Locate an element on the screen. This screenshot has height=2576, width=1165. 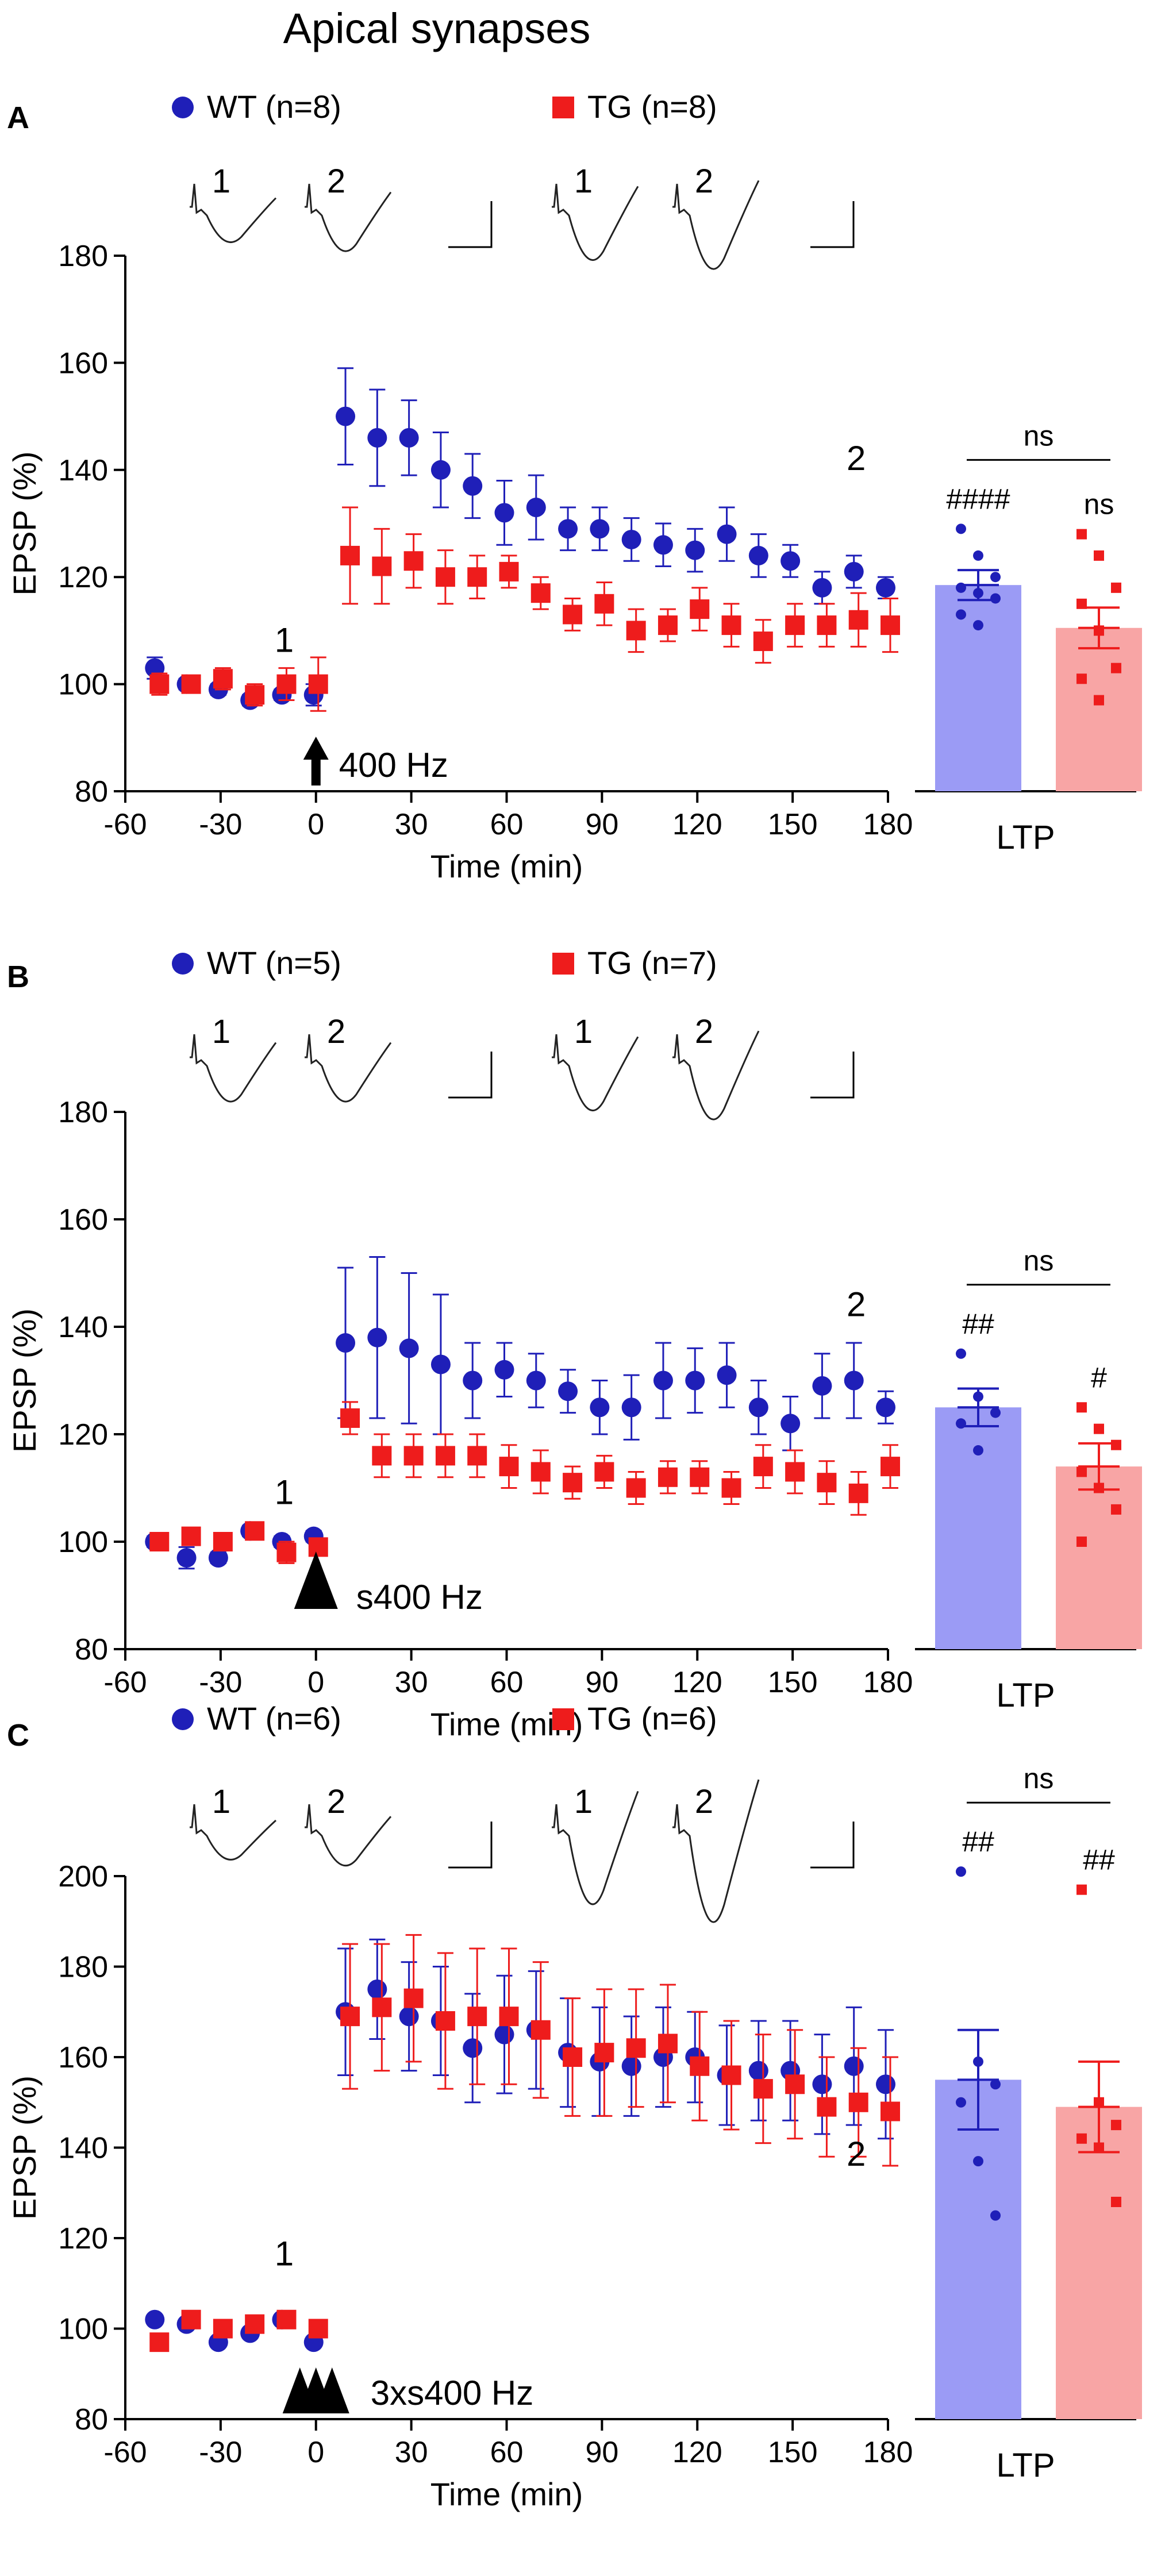
panel-b-stimulus-triangle is located at coordinates (316, 1580).